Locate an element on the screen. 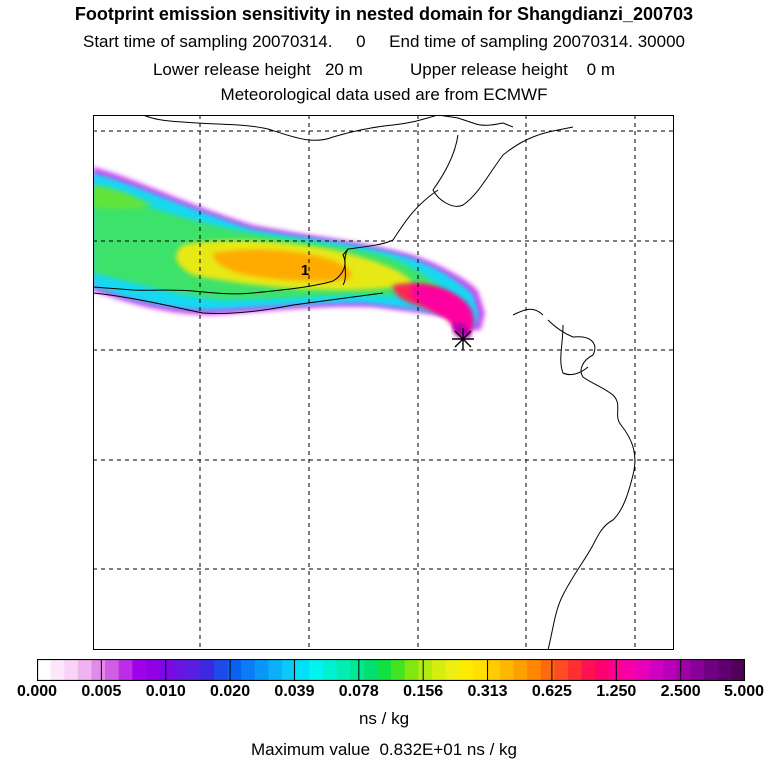 The image size is (768, 768). colorbar-units: ns / kg is located at coordinates (384, 718).